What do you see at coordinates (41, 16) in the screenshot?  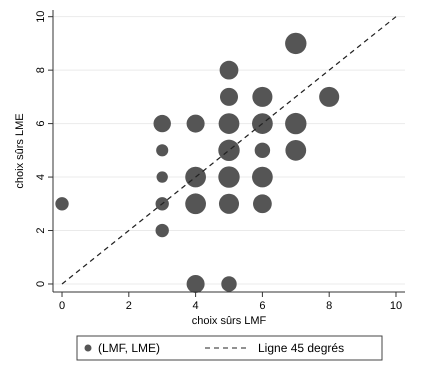 I see `y-tick-label: 10` at bounding box center [41, 16].